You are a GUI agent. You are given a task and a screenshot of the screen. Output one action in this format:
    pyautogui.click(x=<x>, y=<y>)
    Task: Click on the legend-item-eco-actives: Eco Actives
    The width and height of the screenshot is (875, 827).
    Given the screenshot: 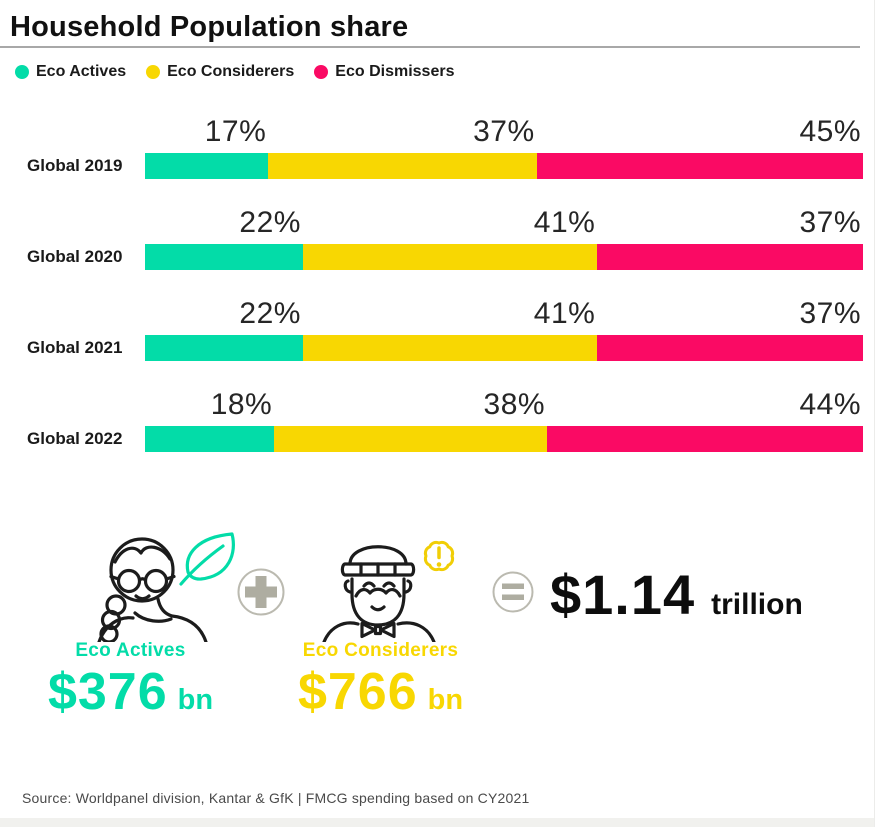 What is the action you would take?
    pyautogui.click(x=70, y=72)
    